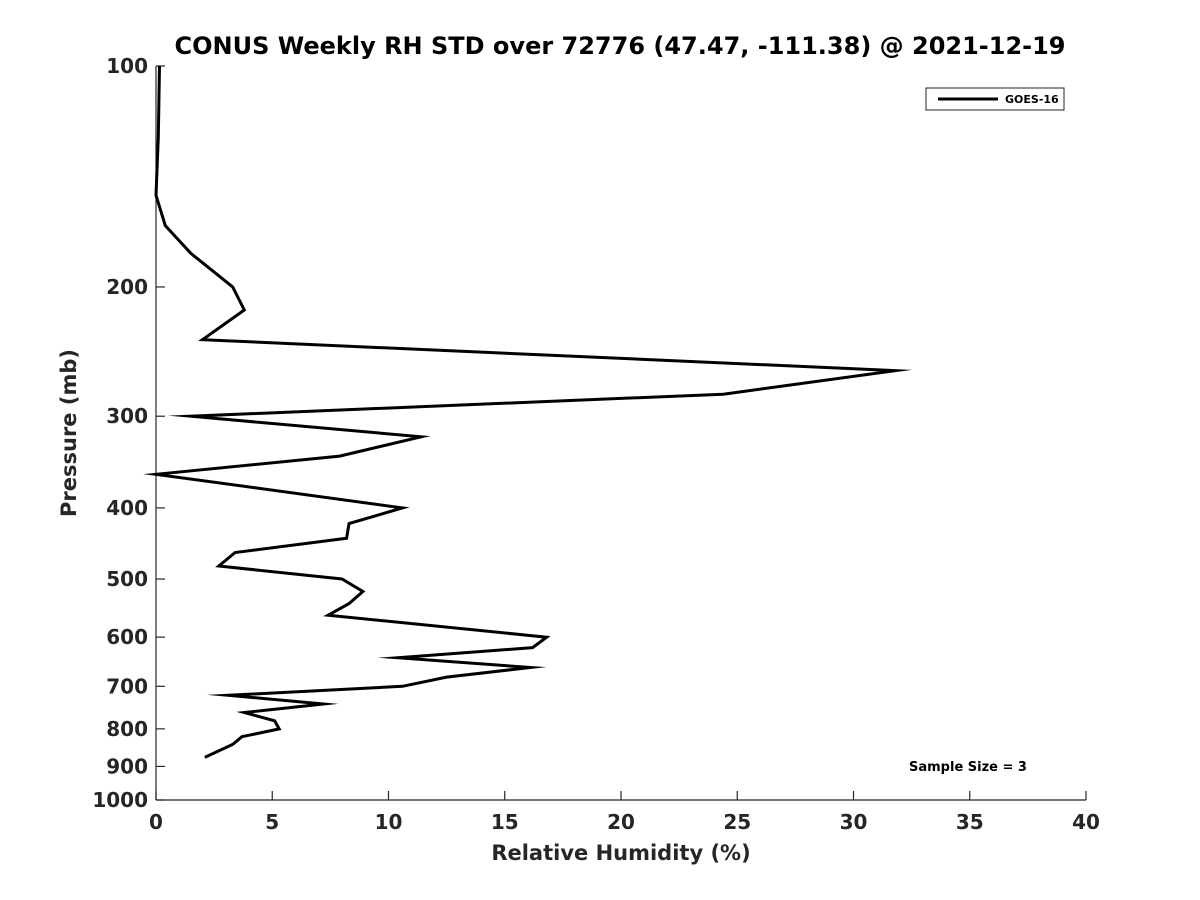 Image resolution: width=1200 pixels, height=900 pixels. Describe the element at coordinates (968, 767) in the screenshot. I see `sample-size-annotation: Sample Size = 3` at that location.